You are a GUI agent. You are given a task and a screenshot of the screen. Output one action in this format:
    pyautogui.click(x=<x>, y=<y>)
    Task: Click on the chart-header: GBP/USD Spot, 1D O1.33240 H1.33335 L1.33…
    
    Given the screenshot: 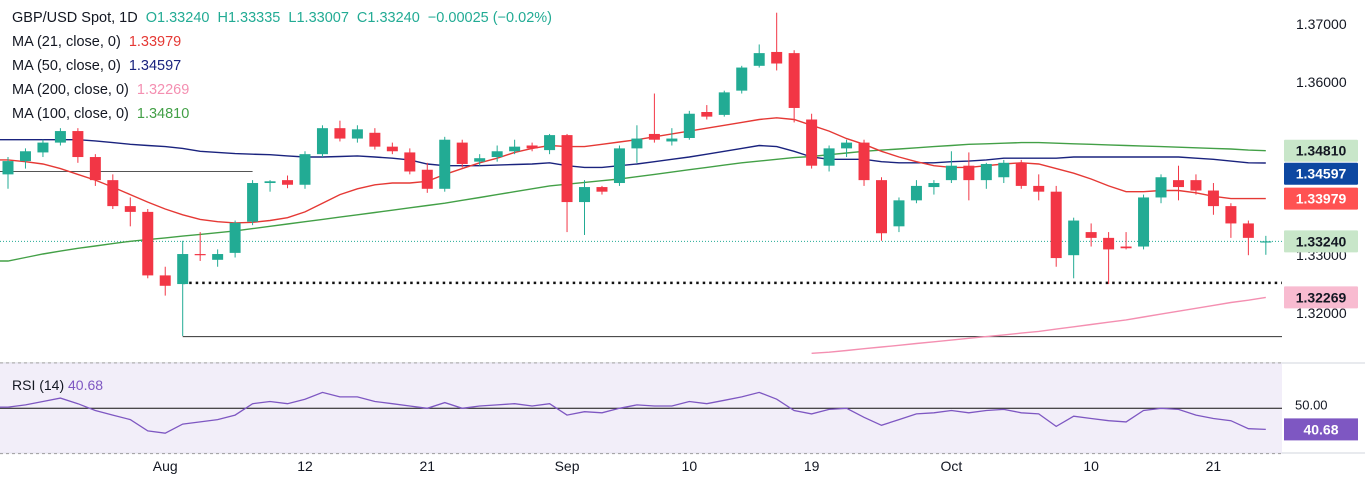 What is the action you would take?
    pyautogui.click(x=284, y=18)
    